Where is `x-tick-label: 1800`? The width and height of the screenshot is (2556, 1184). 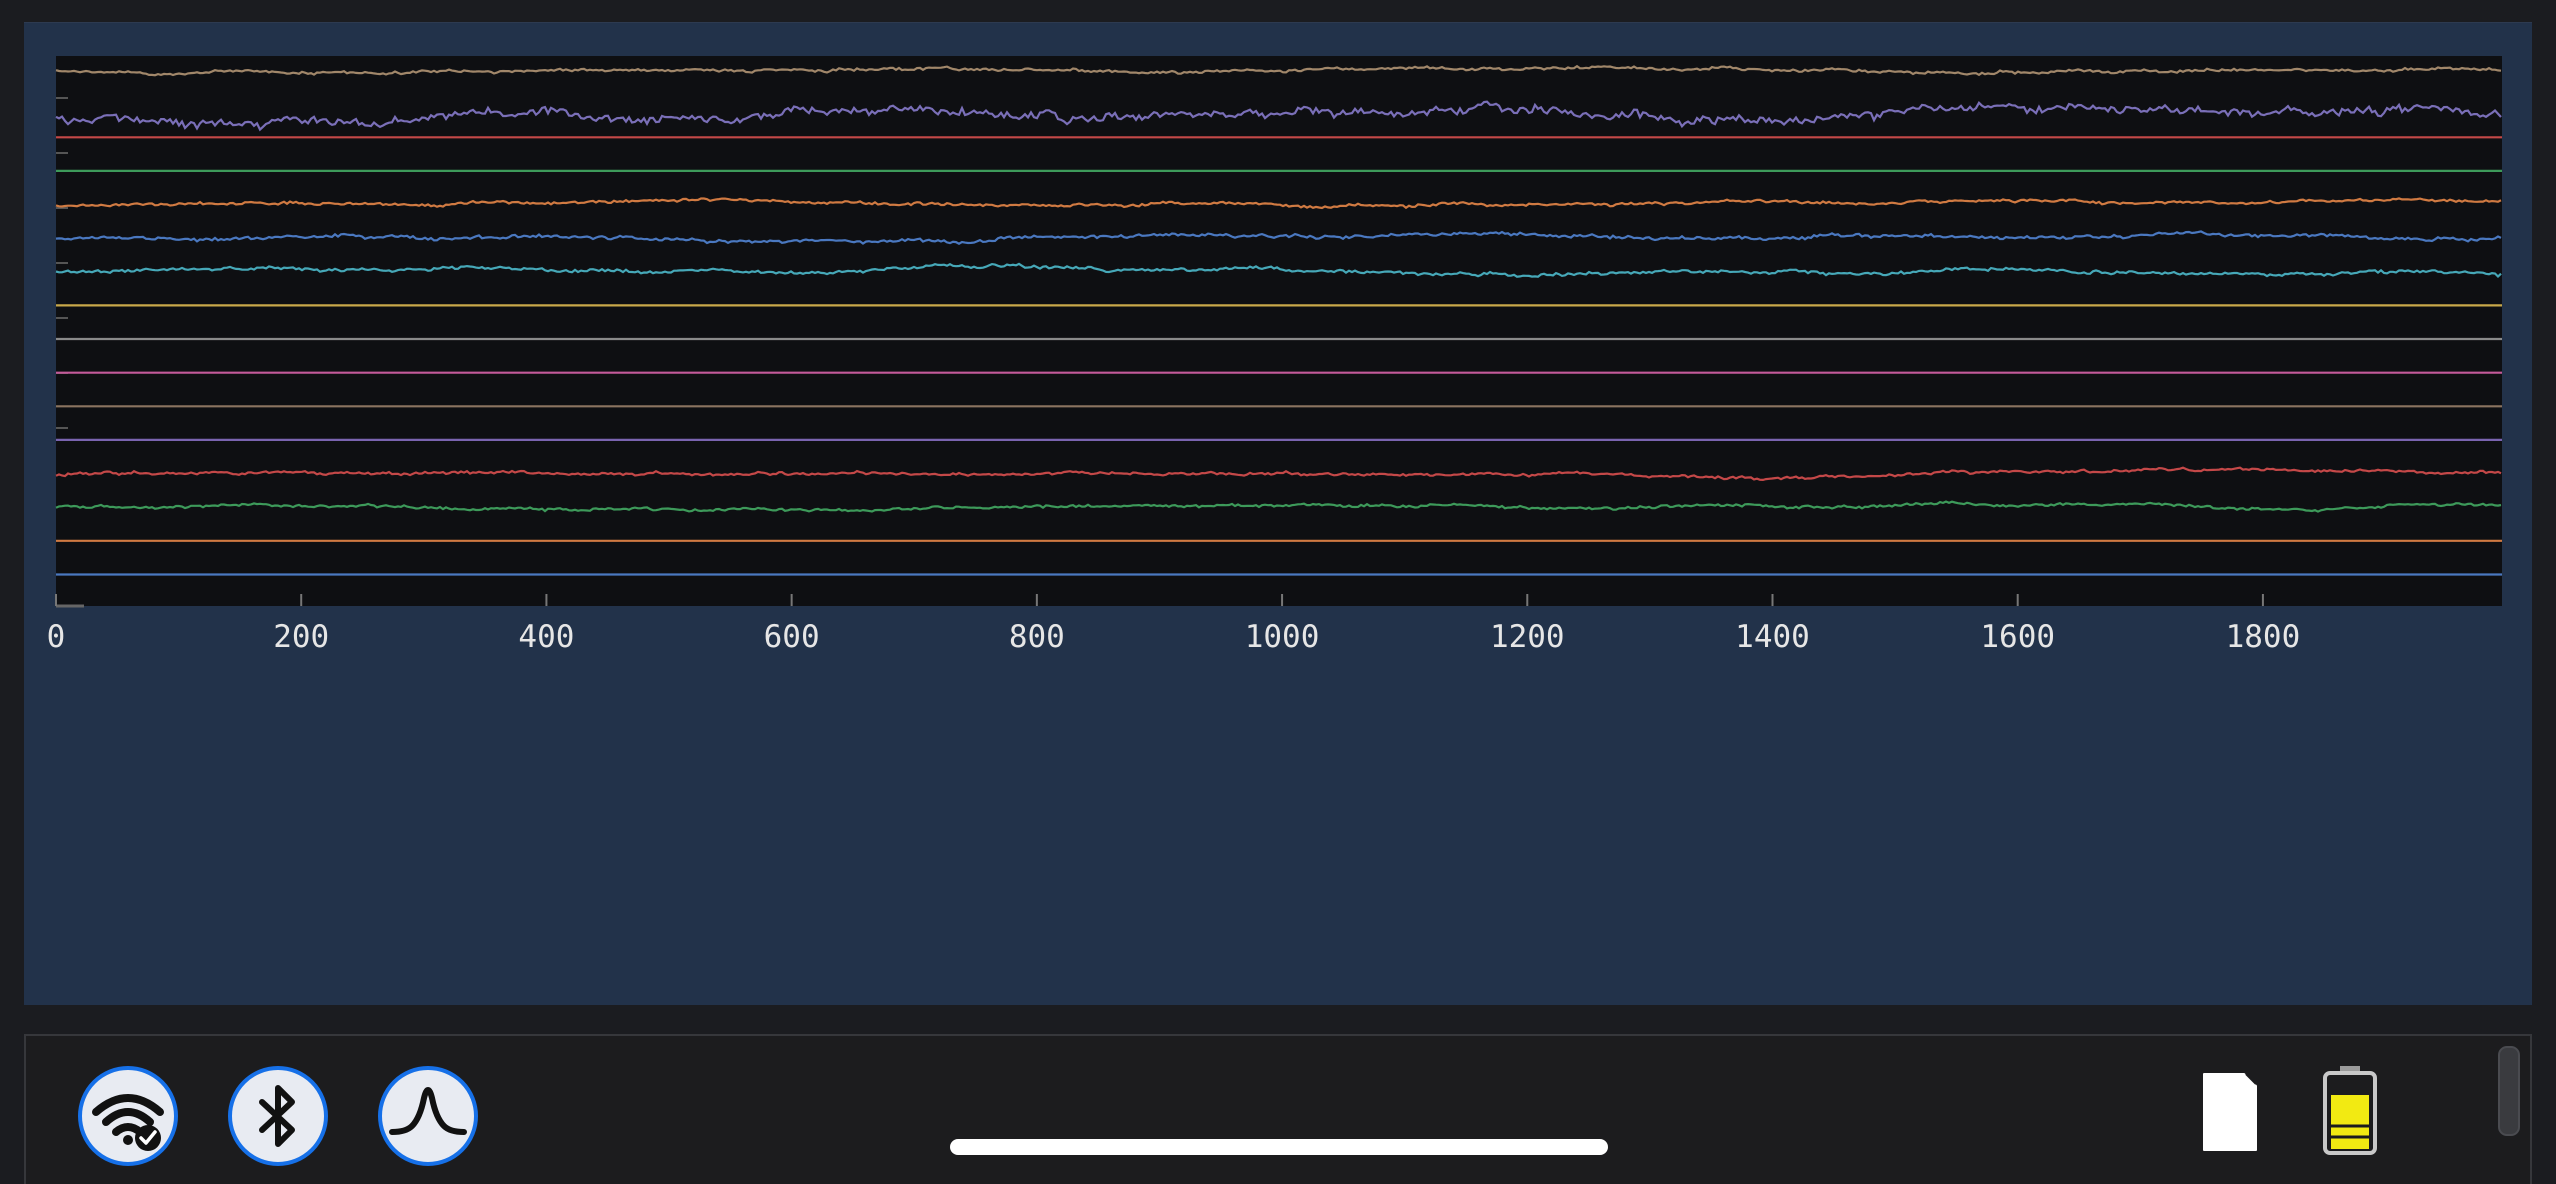 x-tick-label: 1800 is located at coordinates (2263, 637).